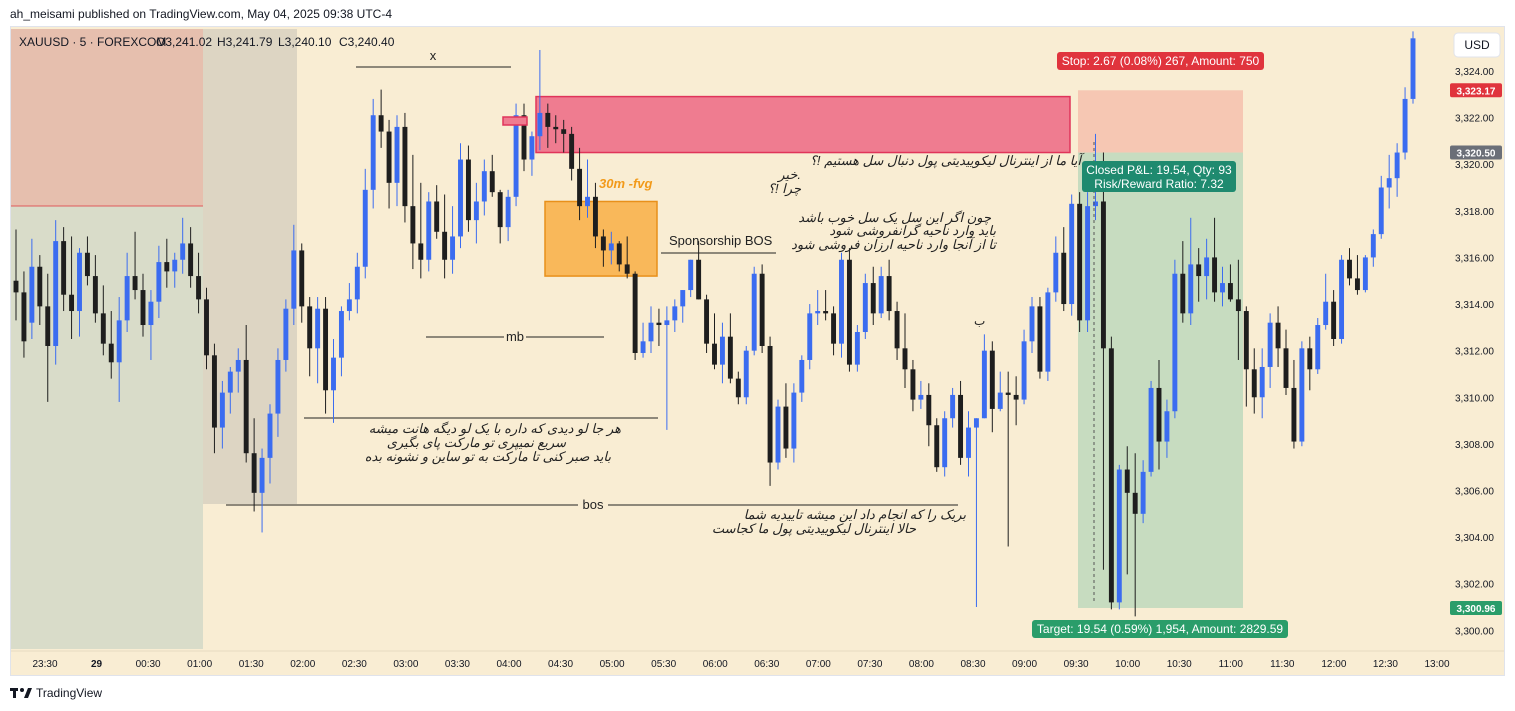 This screenshot has height=711, width=1515. I want to click on pnl-line-1: Closed P&L: 19.54, Qty: 93, so click(1159, 170).